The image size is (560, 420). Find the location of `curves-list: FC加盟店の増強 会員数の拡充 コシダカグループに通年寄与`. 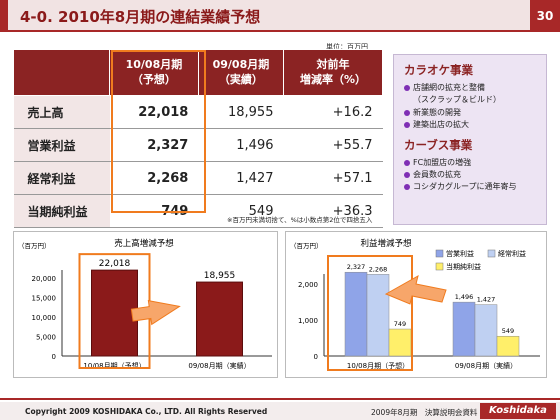

curves-list: FC加盟店の増強 会員数の拡充 コシダカグループに通年寄与 is located at coordinates (472, 175).